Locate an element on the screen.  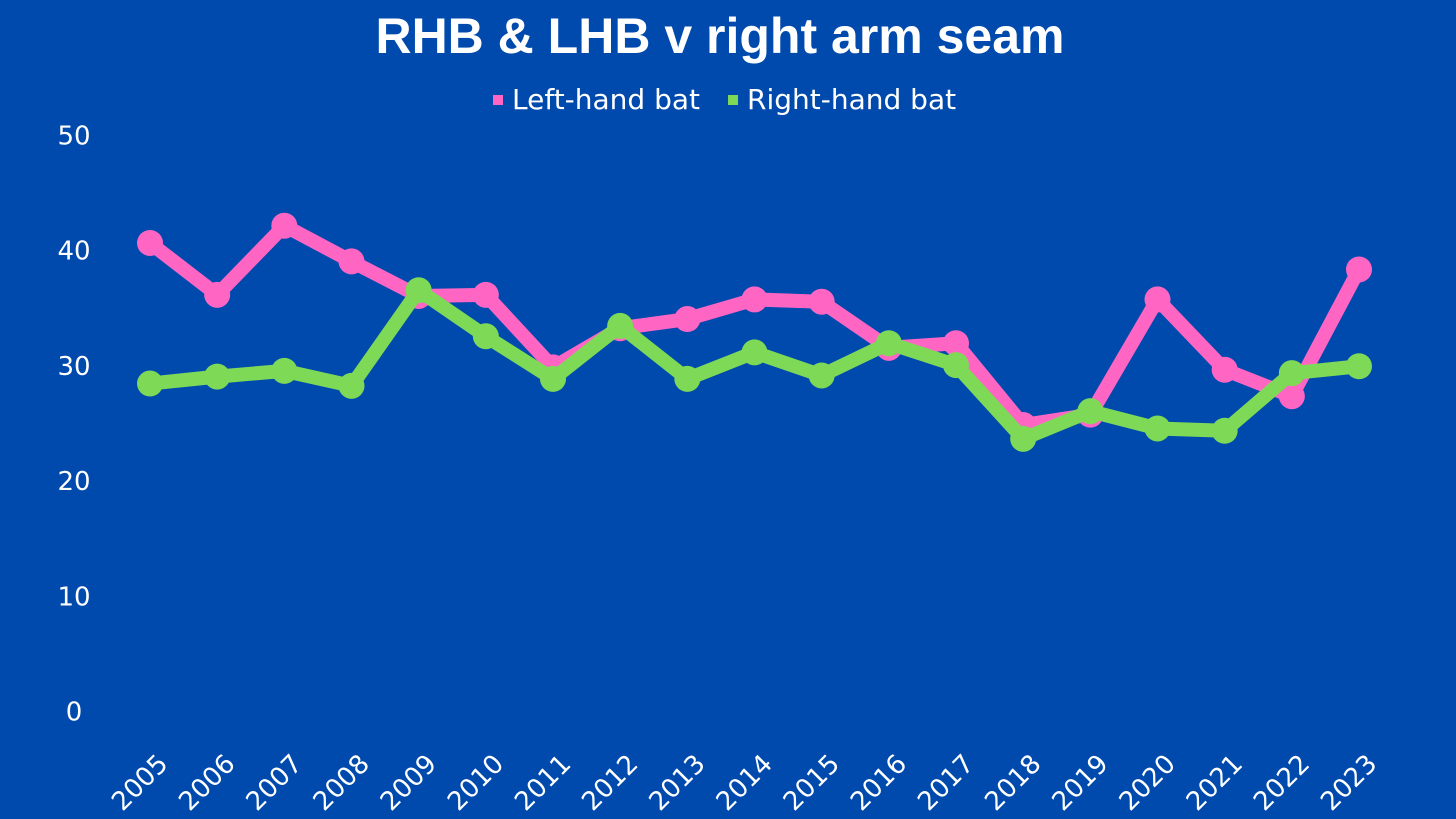
y-tick-label: 30 is located at coordinates (73, 367).